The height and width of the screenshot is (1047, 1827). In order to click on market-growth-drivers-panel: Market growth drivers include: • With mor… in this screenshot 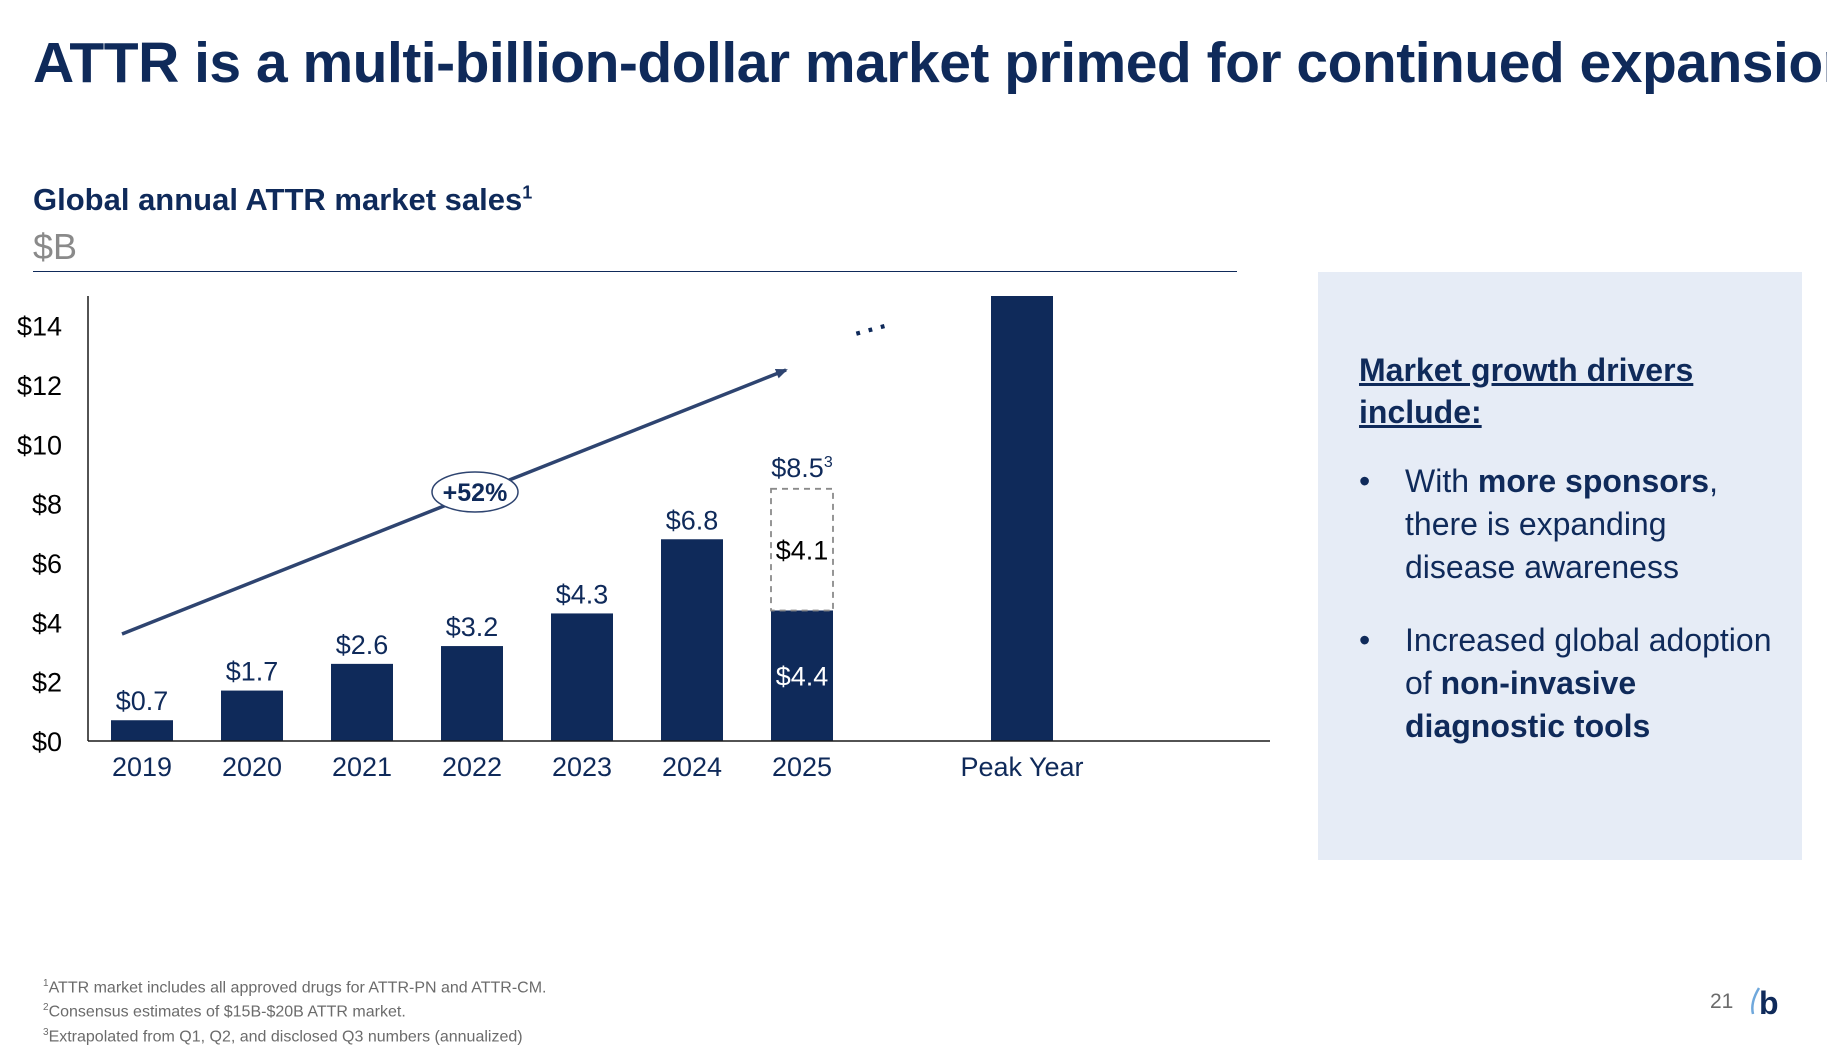, I will do `click(1560, 566)`.